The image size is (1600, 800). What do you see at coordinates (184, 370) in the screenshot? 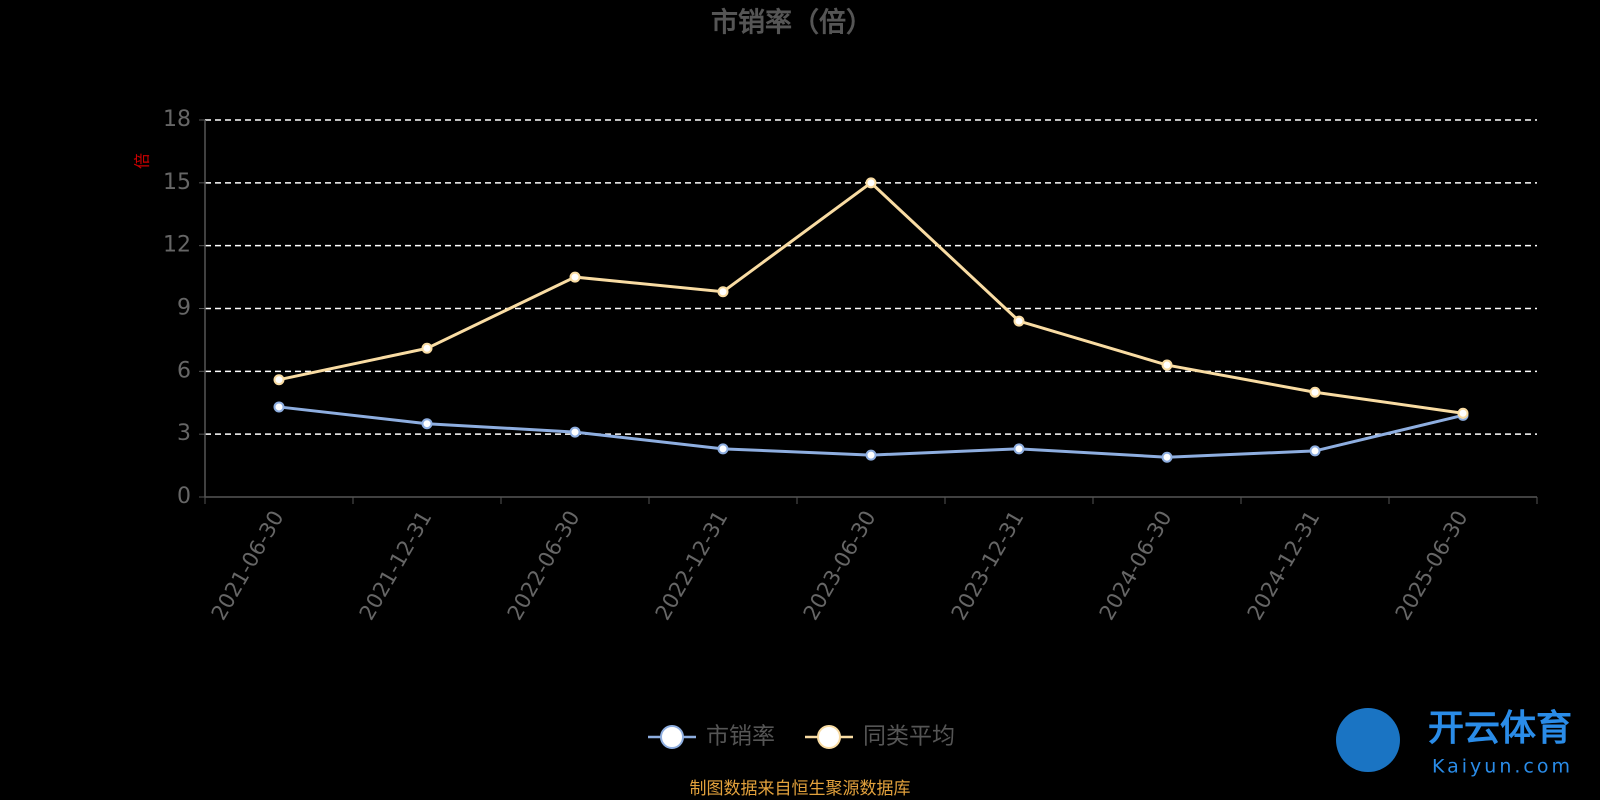
I see `y-tick-label: 6` at bounding box center [184, 370].